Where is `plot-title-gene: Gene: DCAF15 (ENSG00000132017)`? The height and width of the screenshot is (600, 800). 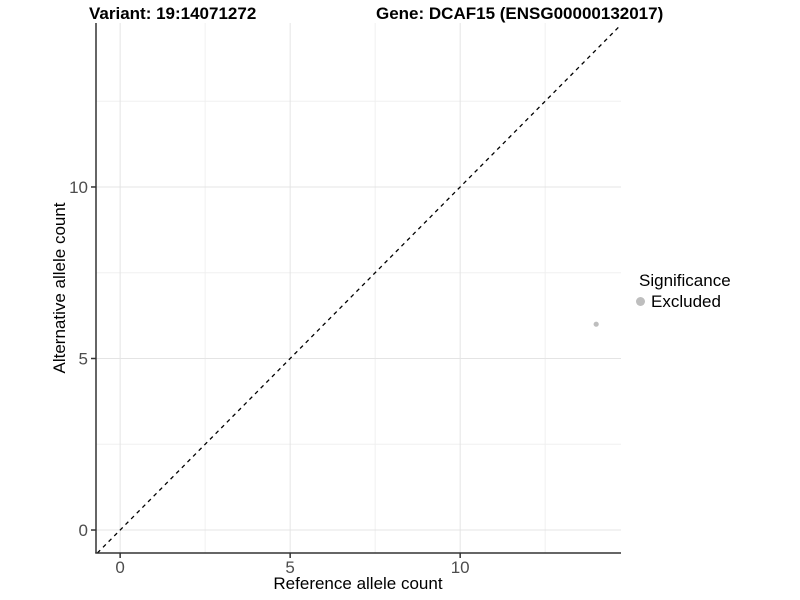
plot-title-gene: Gene: DCAF15 (ENSG00000132017) is located at coordinates (520, 13).